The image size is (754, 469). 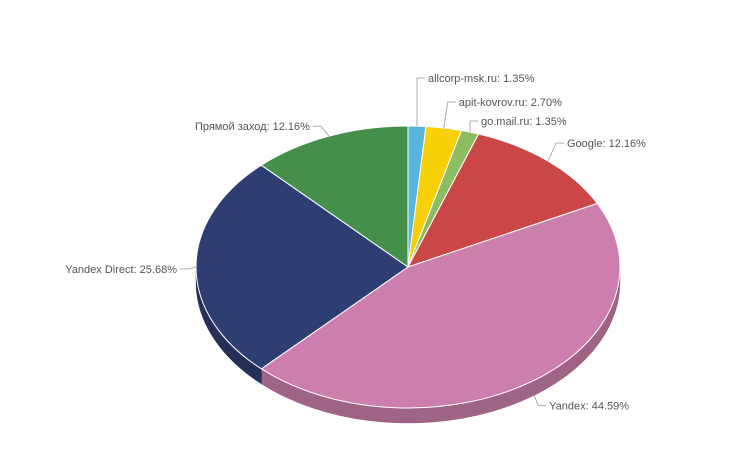 What do you see at coordinates (474, 126) in the screenshot?
I see `data-label-connector-go-mail-ru` at bounding box center [474, 126].